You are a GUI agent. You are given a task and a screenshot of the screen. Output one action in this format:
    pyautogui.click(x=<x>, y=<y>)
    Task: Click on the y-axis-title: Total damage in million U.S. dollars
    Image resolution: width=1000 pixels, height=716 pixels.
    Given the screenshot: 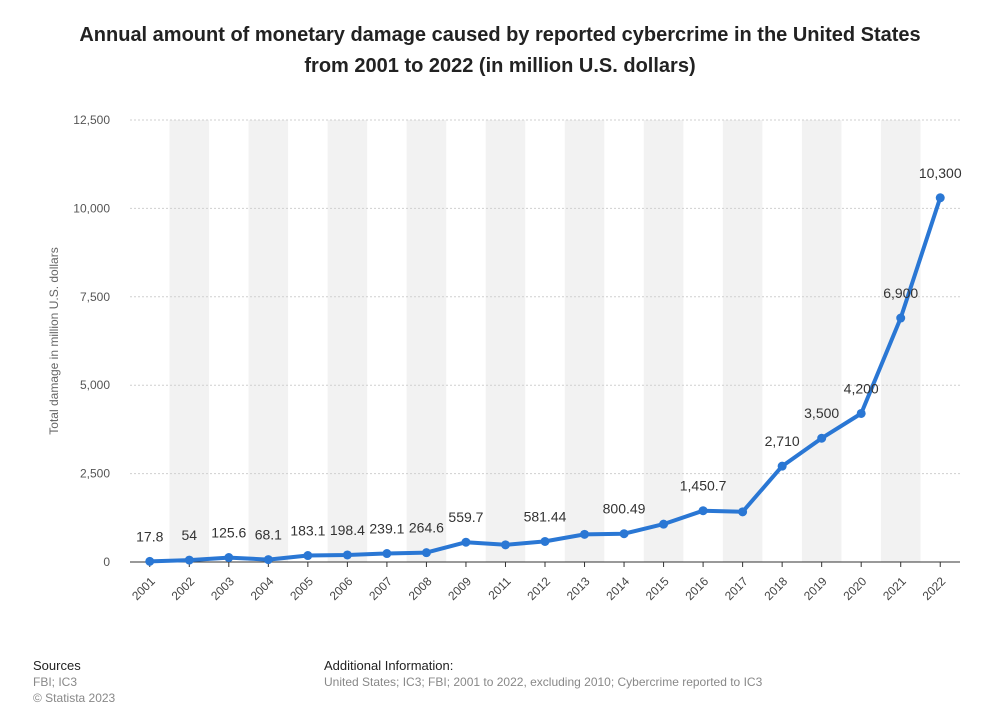 What is the action you would take?
    pyautogui.click(x=54, y=340)
    